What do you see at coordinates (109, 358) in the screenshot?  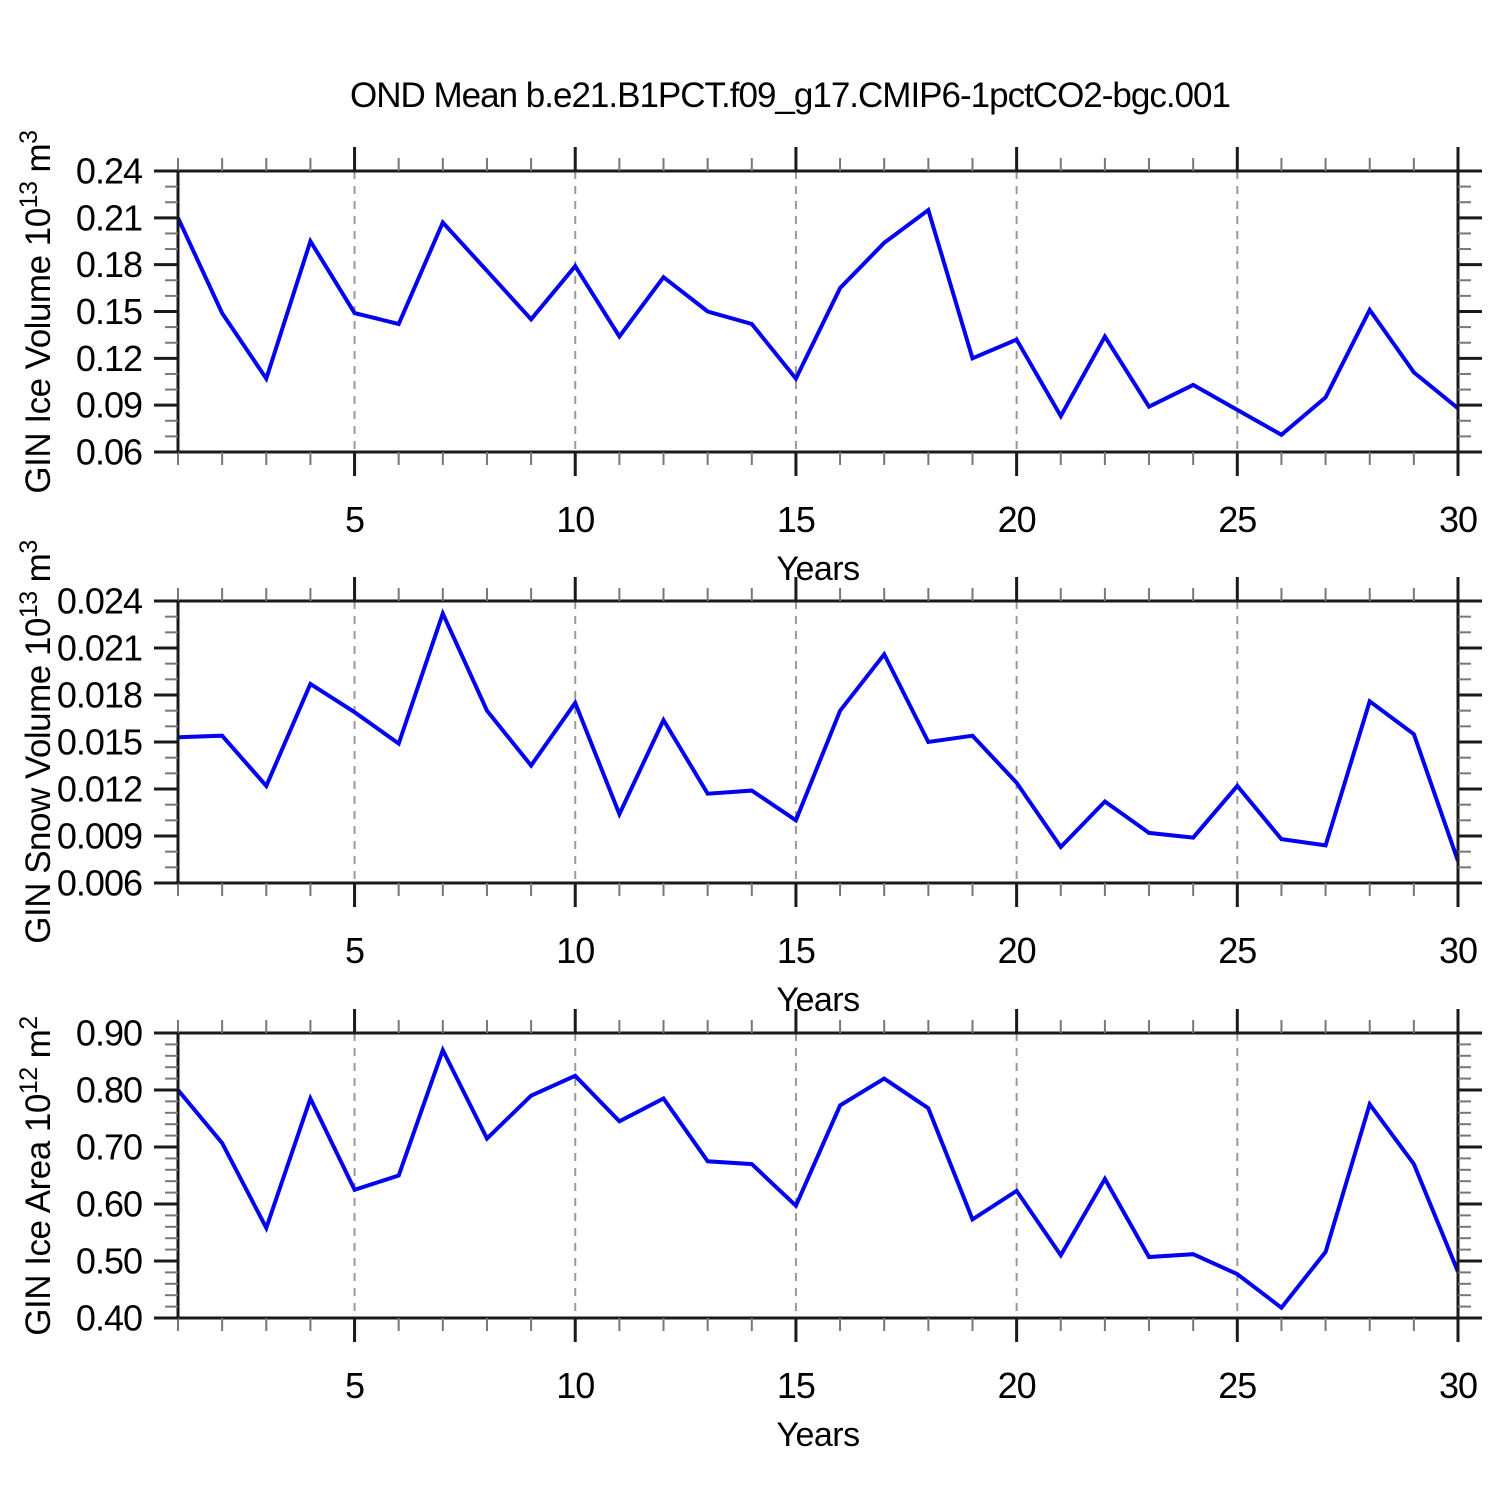 I see `y-tick-label: 0.12` at bounding box center [109, 358].